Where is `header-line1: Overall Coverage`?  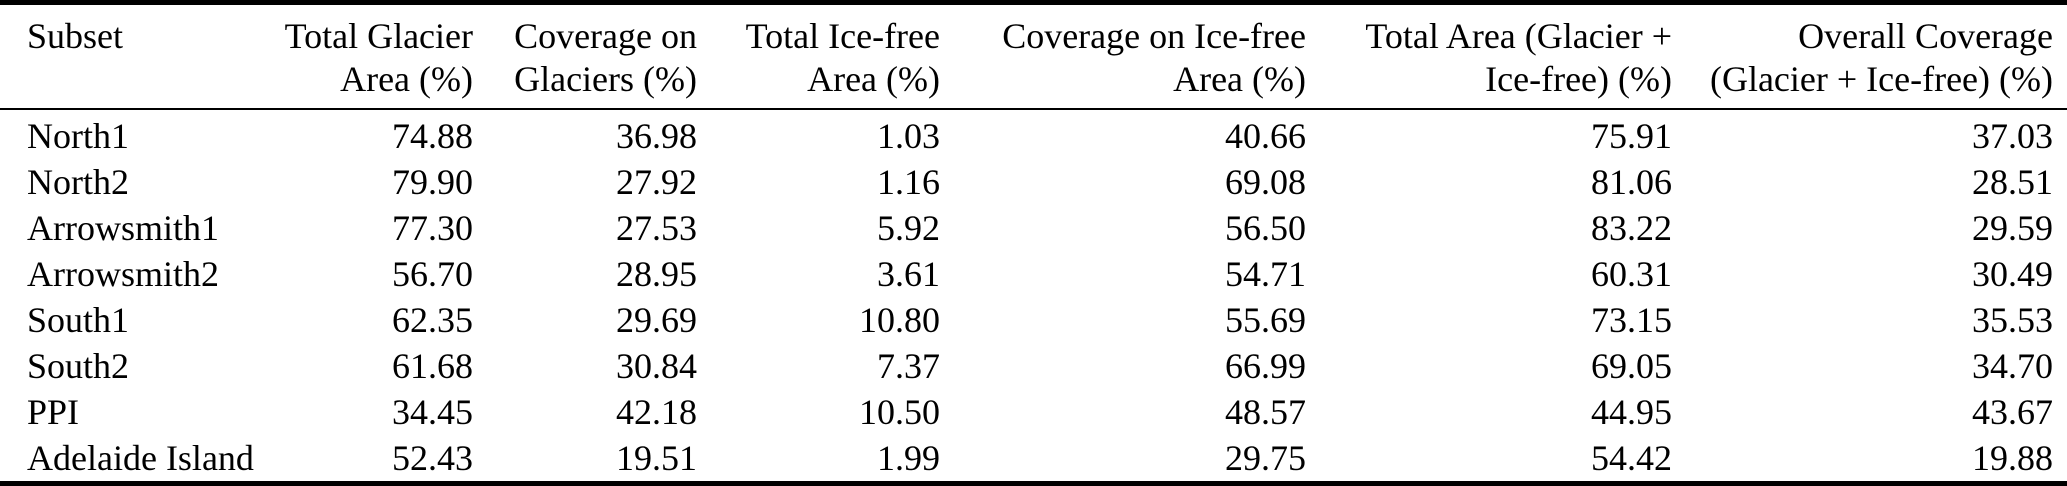
header-line1: Overall Coverage is located at coordinates (1925, 36).